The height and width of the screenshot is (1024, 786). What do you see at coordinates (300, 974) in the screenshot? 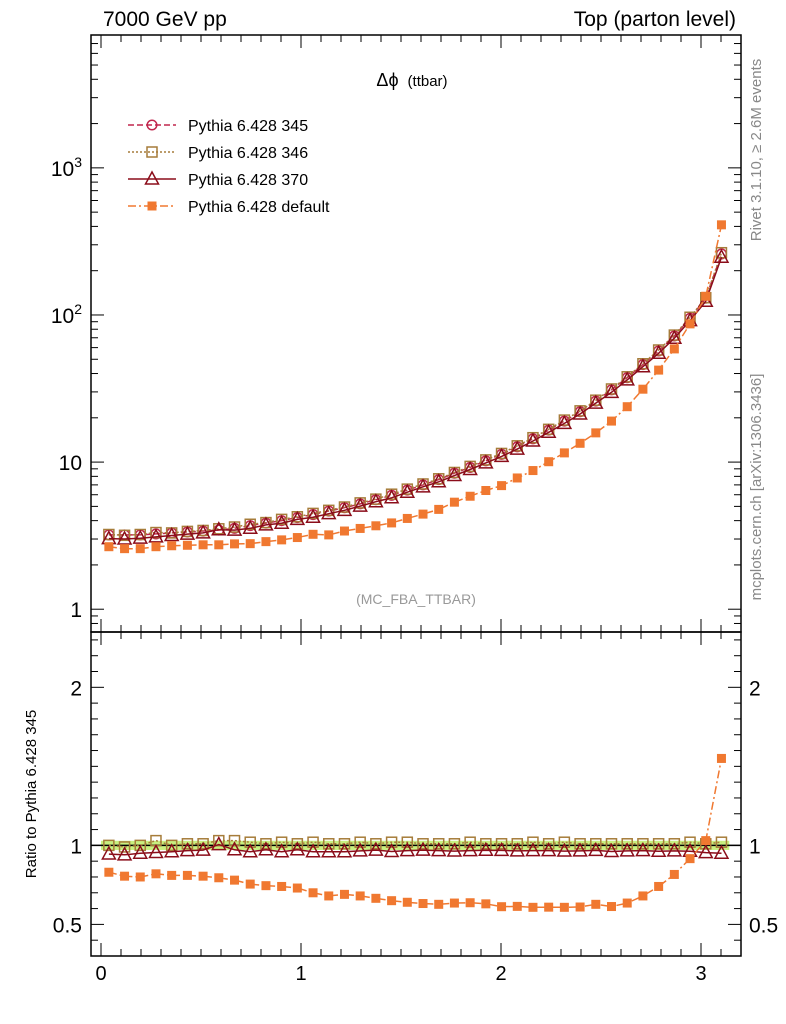
I see `x-tick-label: 1` at bounding box center [300, 974].